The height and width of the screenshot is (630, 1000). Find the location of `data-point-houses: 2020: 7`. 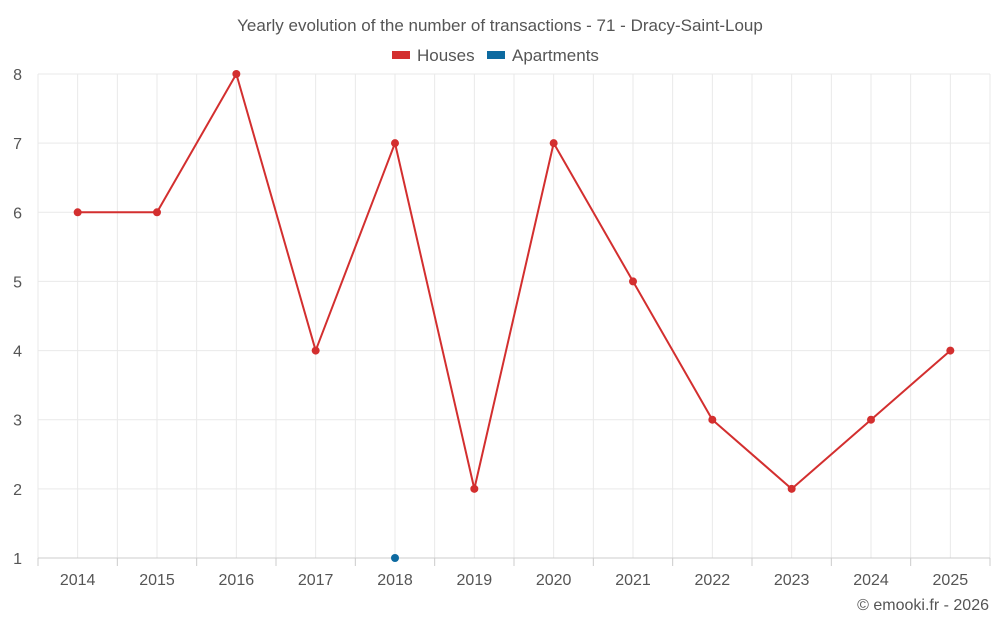

data-point-houses: 2020: 7 is located at coordinates (553, 143).